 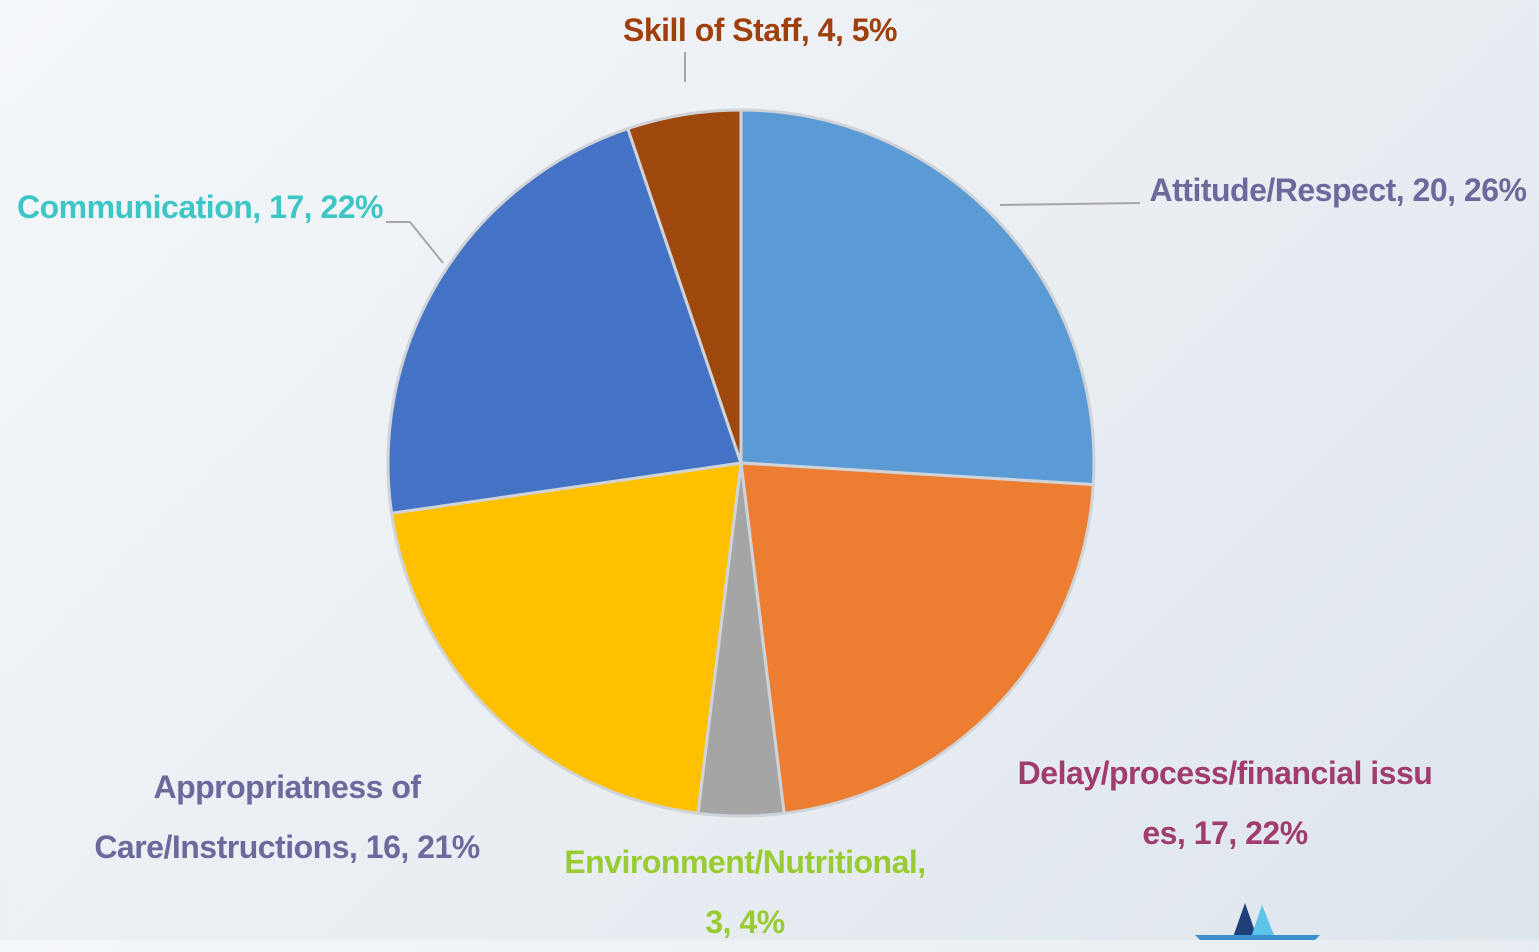 What do you see at coordinates (200, 207) in the screenshot?
I see `data-label: Communication, 17, 22%` at bounding box center [200, 207].